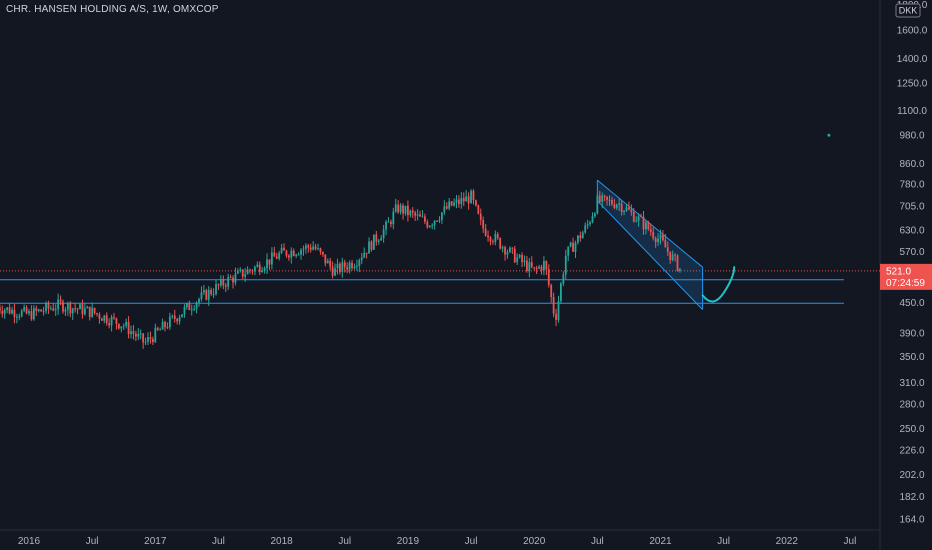  What do you see at coordinates (912, 83) in the screenshot?
I see `y-tick-label: 1250.0` at bounding box center [912, 83].